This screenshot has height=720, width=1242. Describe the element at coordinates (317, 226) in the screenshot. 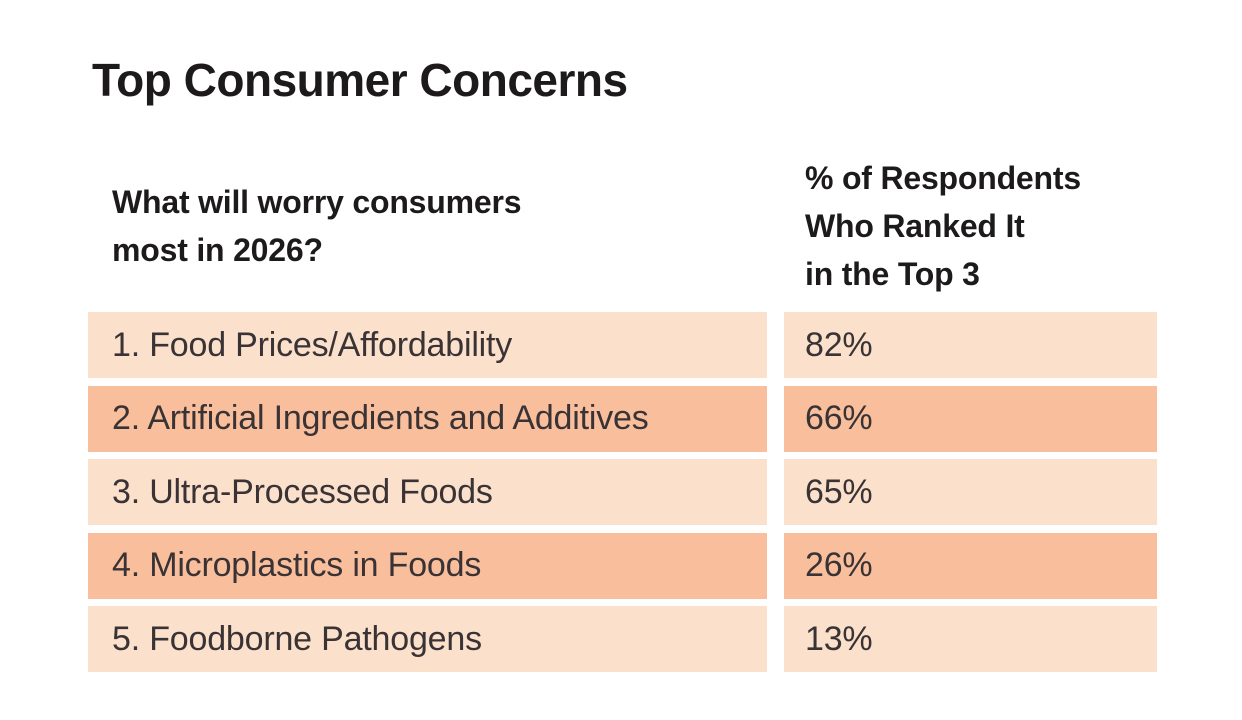

I see `column-header-concern-question: What will worry consumers most in 2026?` at that location.